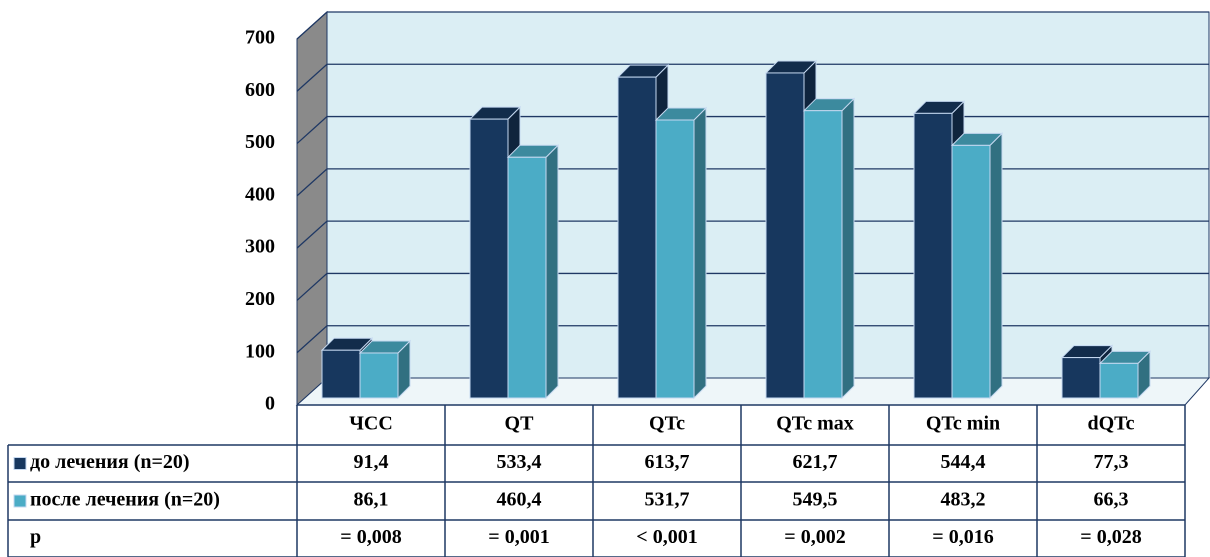  What do you see at coordinates (963, 500) in the screenshot?
I see `value-label: 483,2` at bounding box center [963, 500].